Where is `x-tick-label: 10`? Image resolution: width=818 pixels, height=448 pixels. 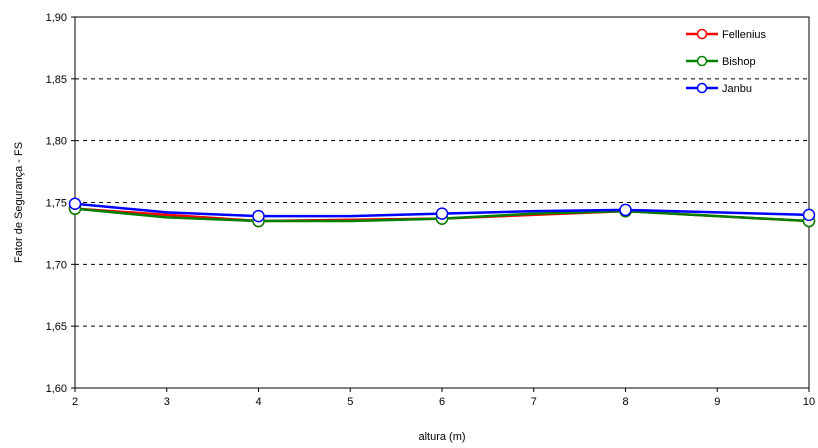 x-tick-label: 10 is located at coordinates (809, 402).